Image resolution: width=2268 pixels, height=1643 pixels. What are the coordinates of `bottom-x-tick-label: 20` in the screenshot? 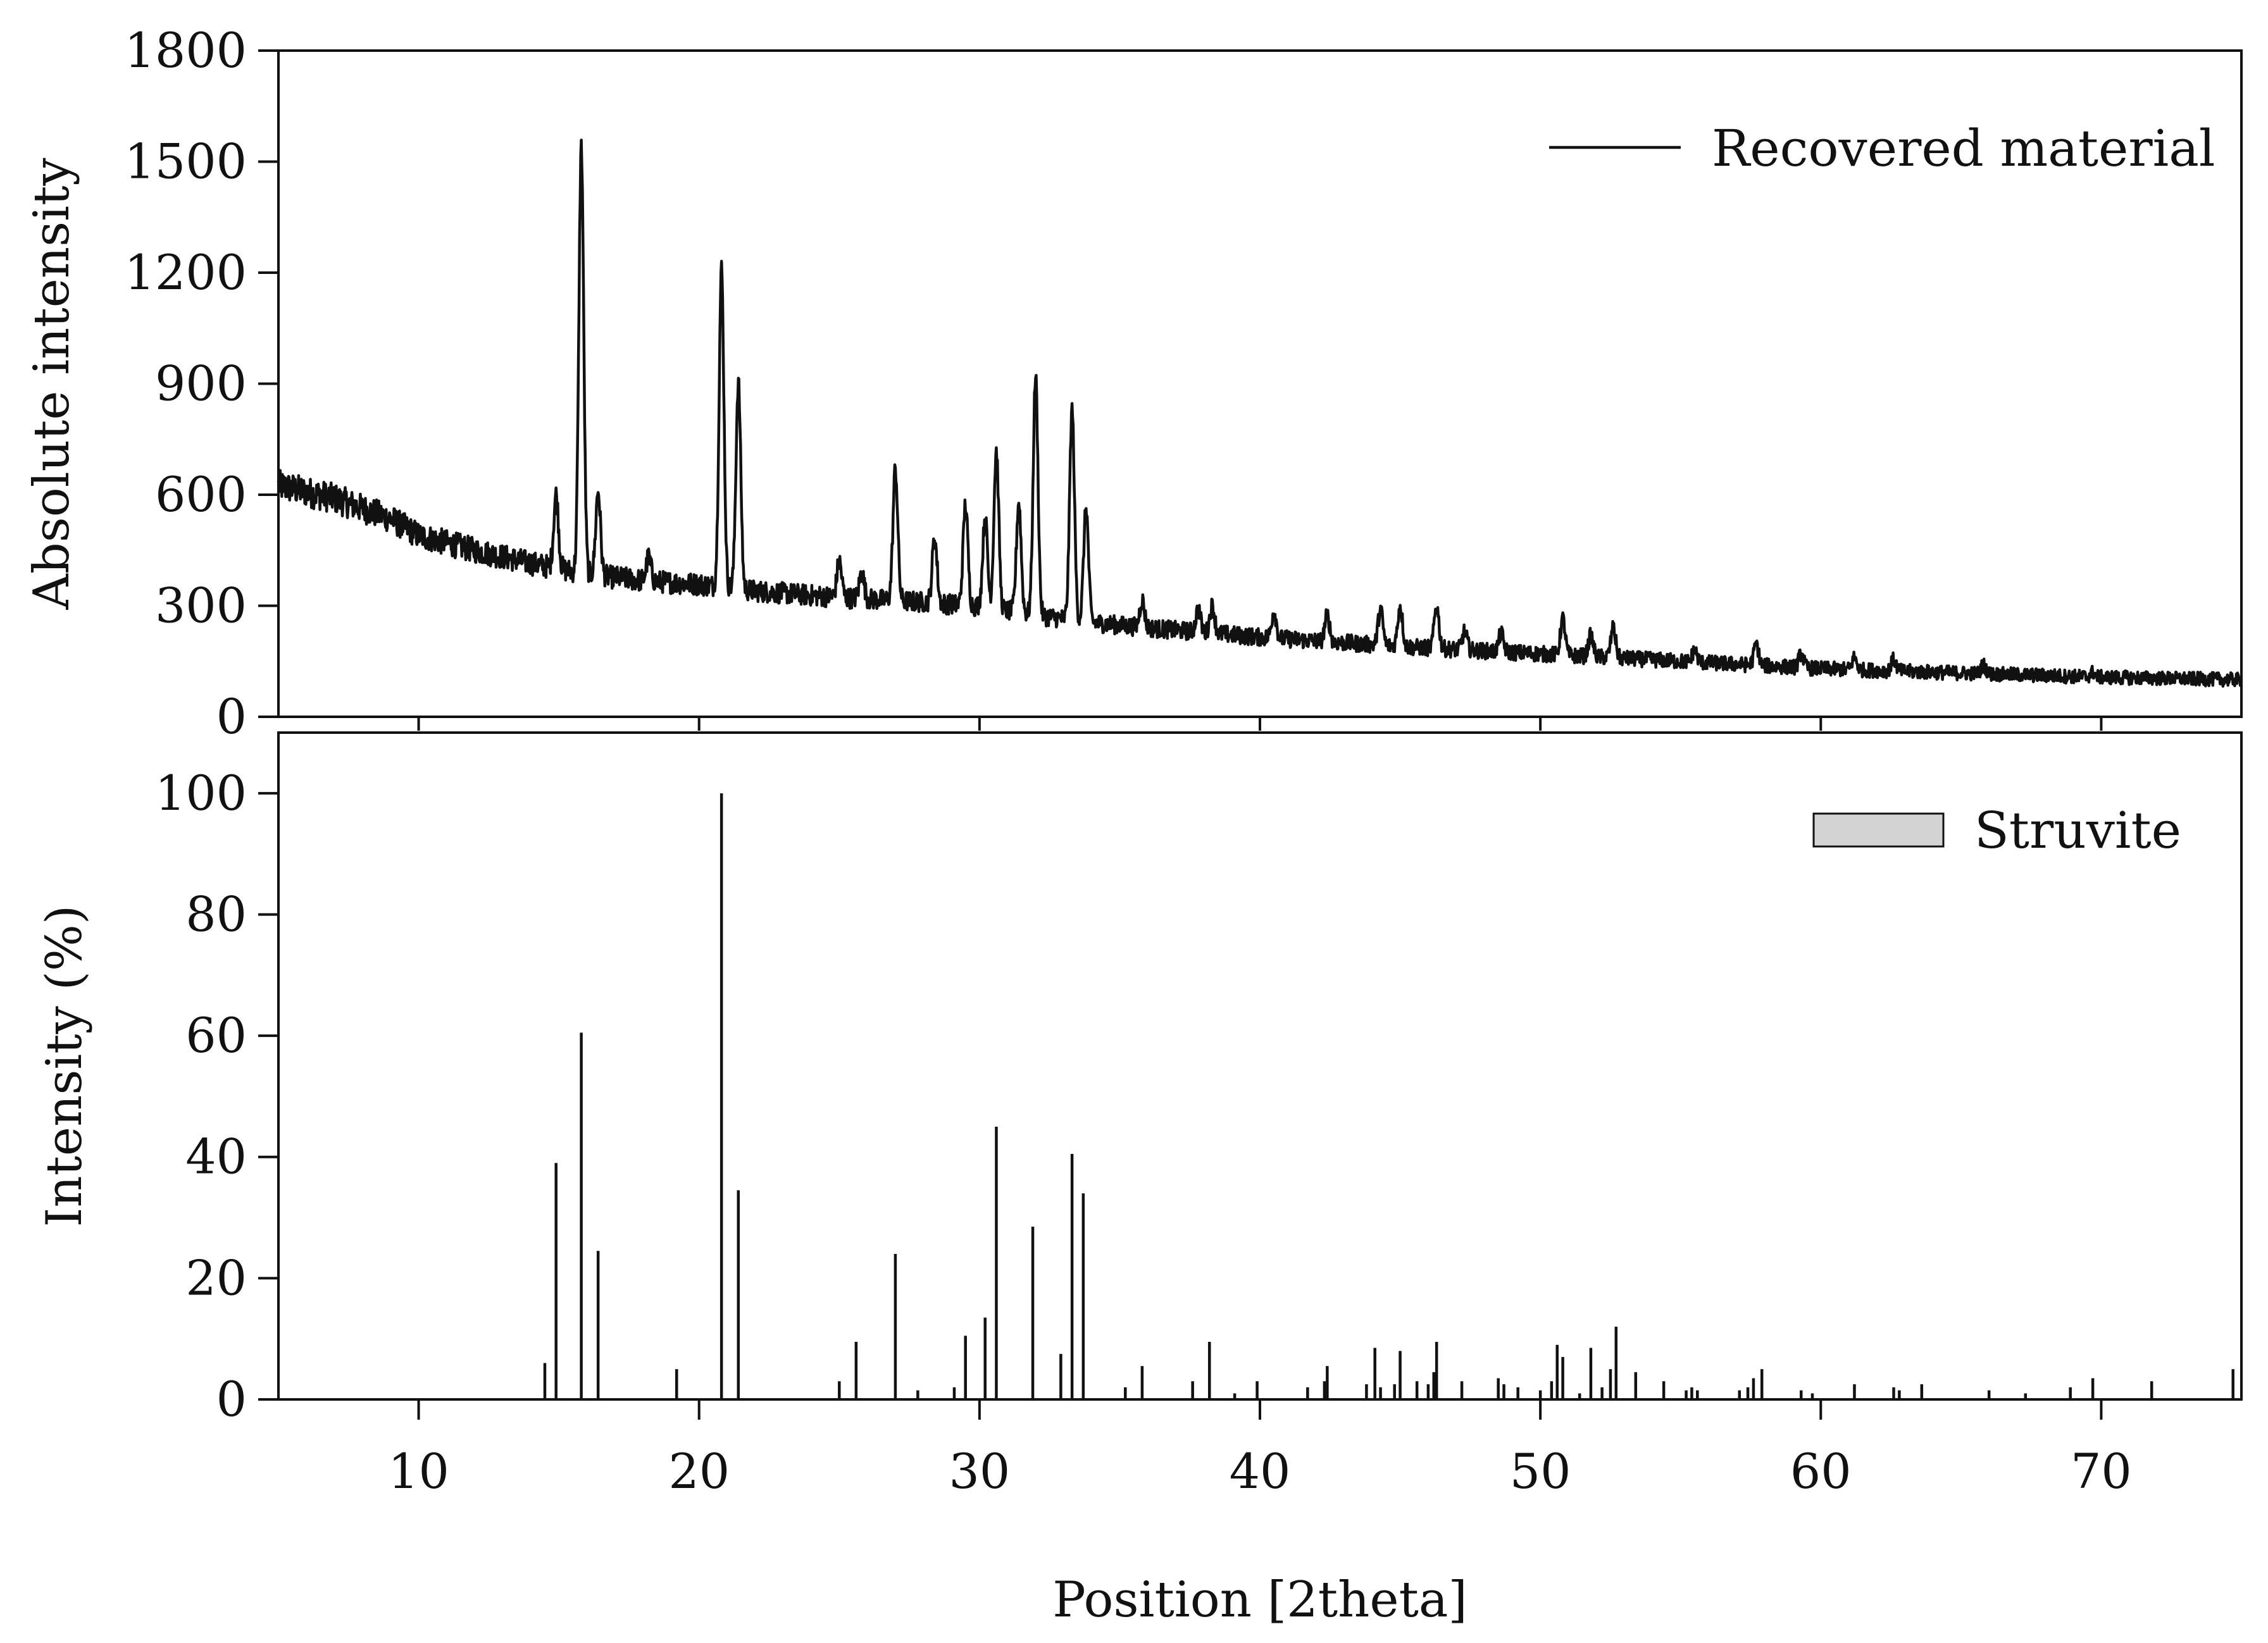 It's located at (699, 1471).